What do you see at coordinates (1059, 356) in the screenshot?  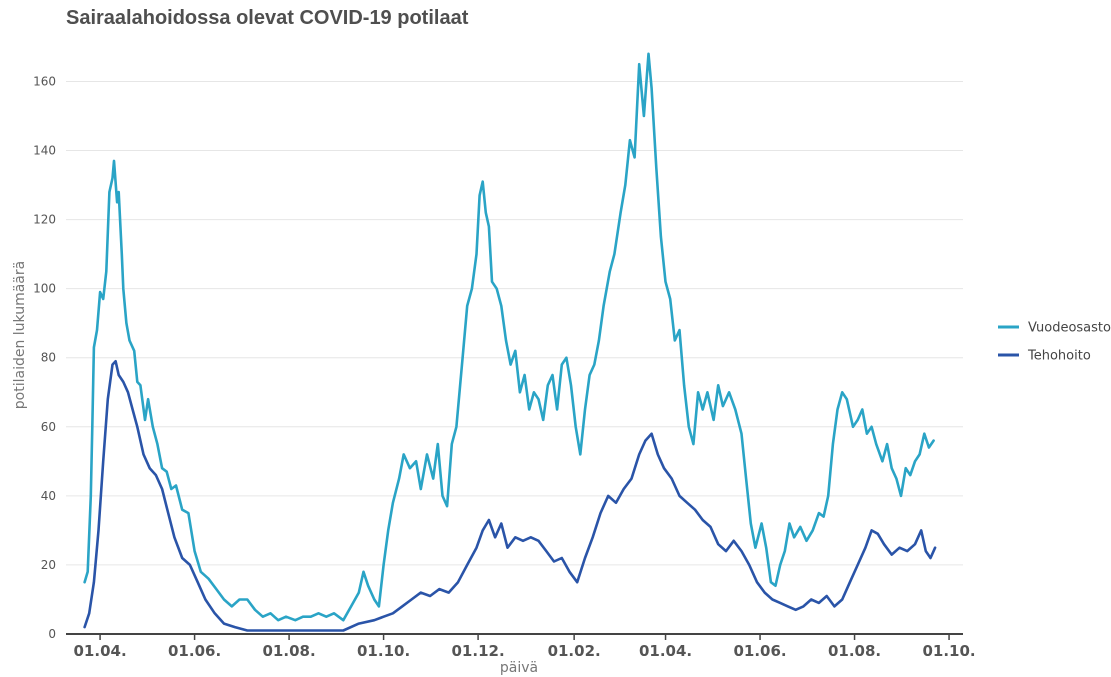 I see `legend-label: Tehohoito` at bounding box center [1059, 356].